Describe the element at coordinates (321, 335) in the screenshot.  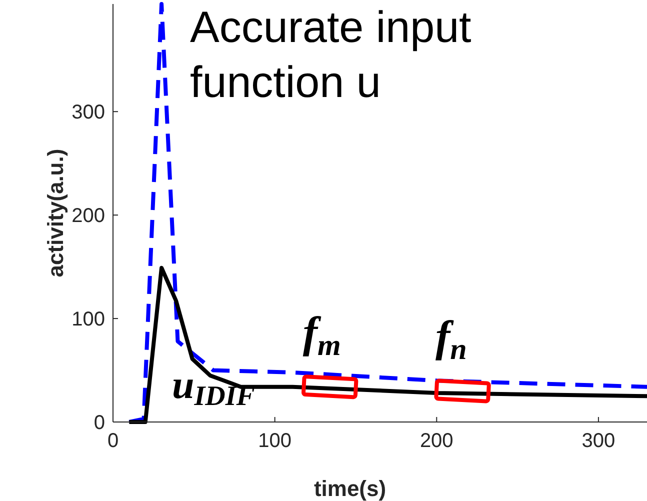
I see `annotation: f$_{m}$` at that location.